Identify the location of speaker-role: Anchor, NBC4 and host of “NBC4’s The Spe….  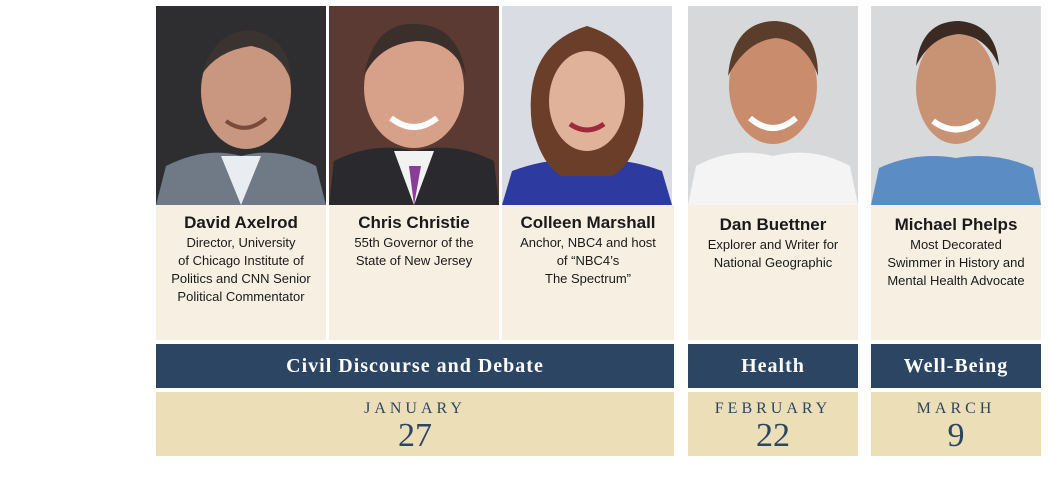
(588, 260).